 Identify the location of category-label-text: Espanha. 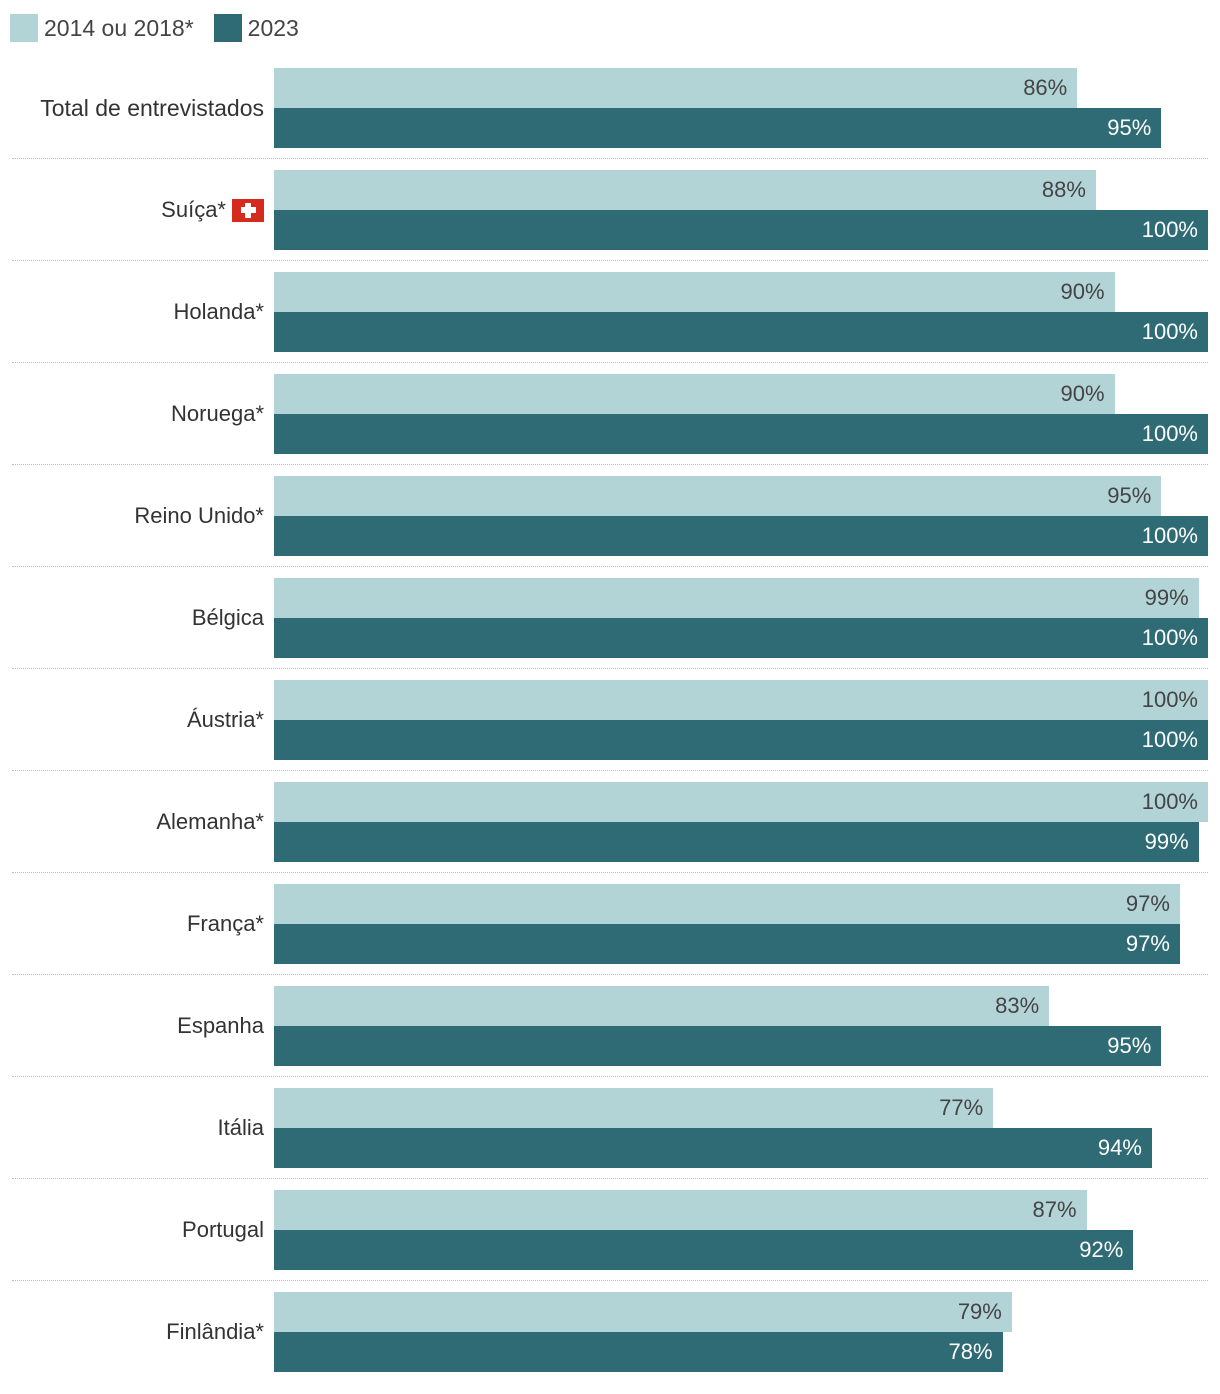
(220, 1025).